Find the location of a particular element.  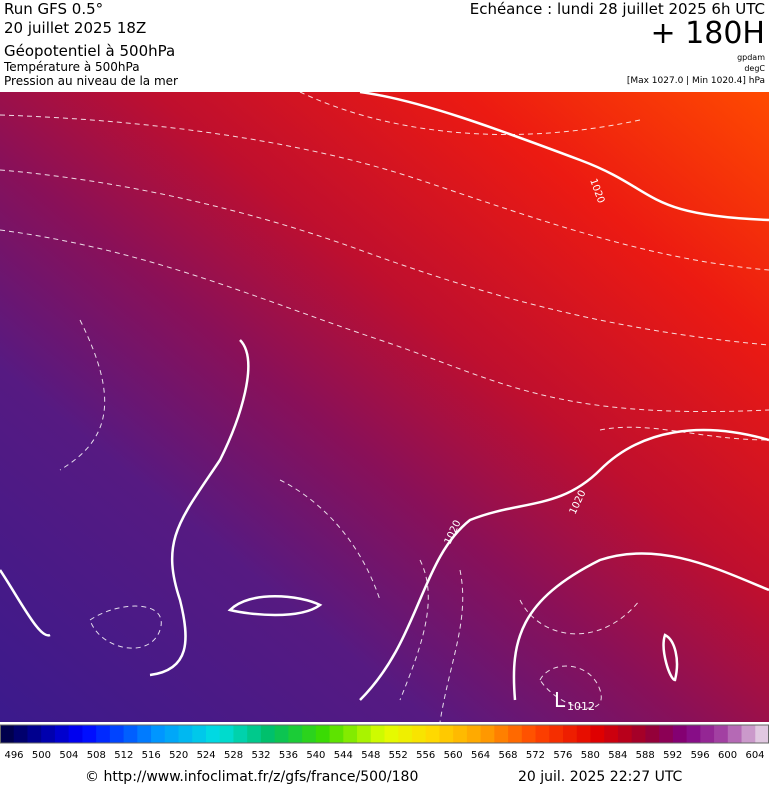

colorbar-label: 596 is located at coordinates (700, 755).